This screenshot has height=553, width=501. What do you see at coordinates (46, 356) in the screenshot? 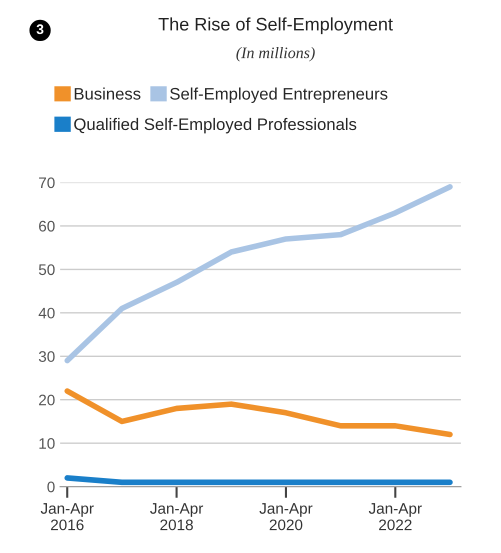
I see `y-tick-label: 30` at bounding box center [46, 356].